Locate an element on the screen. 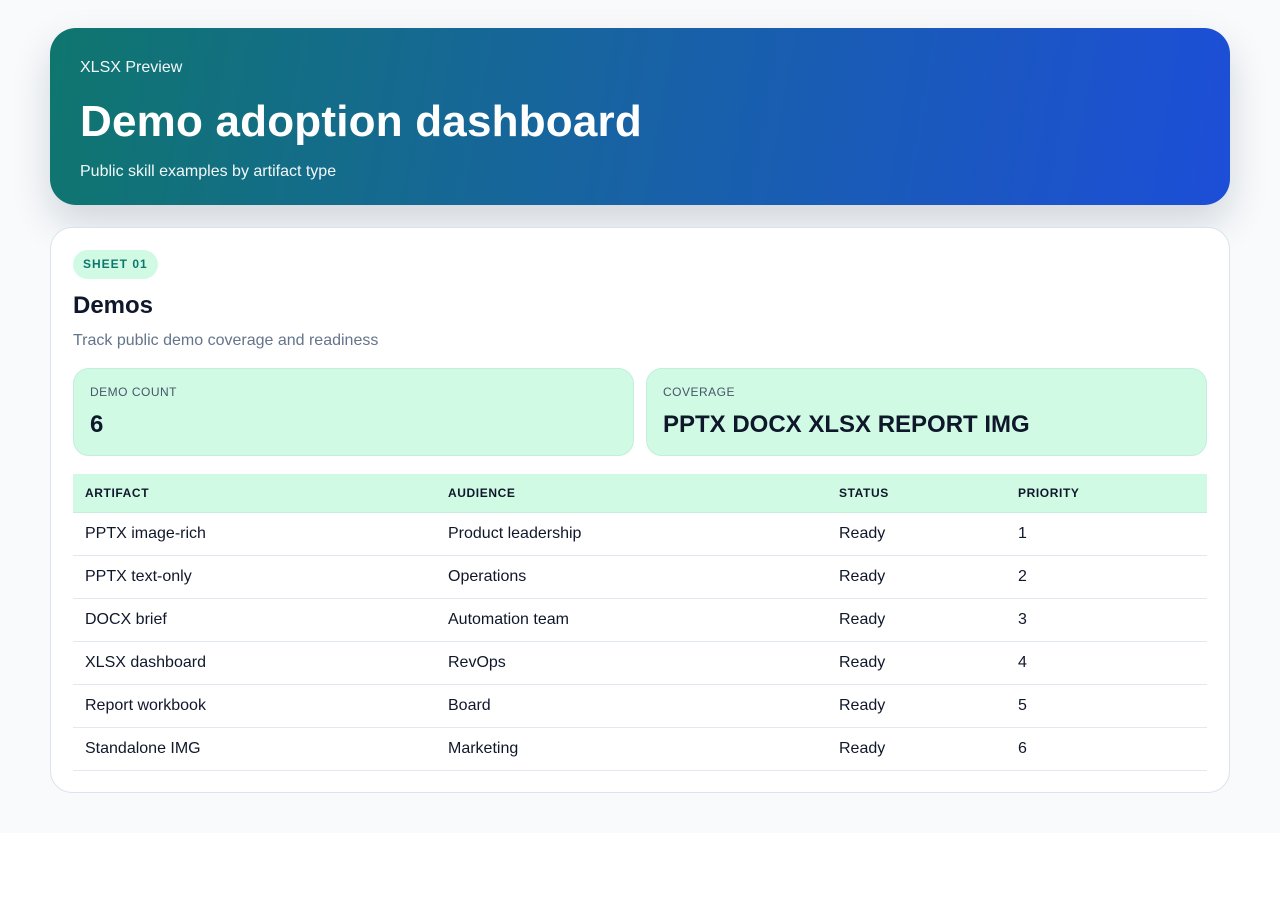 This screenshot has height=900, width=1280. table-header-row: ARTIFACT AUDIENCE STATUS PRIORITY is located at coordinates (640, 493).